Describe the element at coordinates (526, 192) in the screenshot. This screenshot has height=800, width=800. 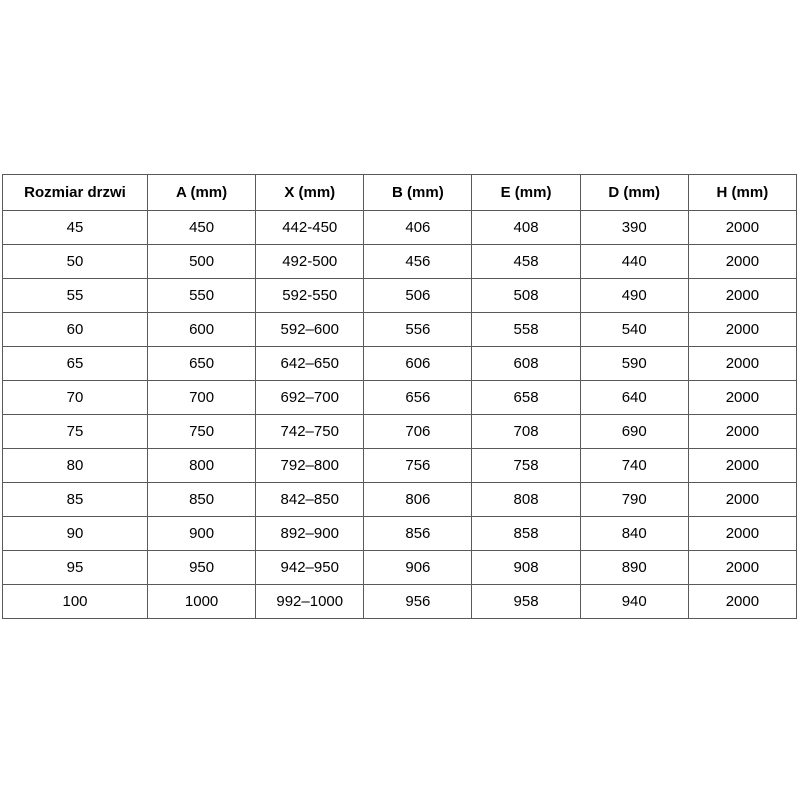
I see `header-e-mm: E (mm)` at that location.